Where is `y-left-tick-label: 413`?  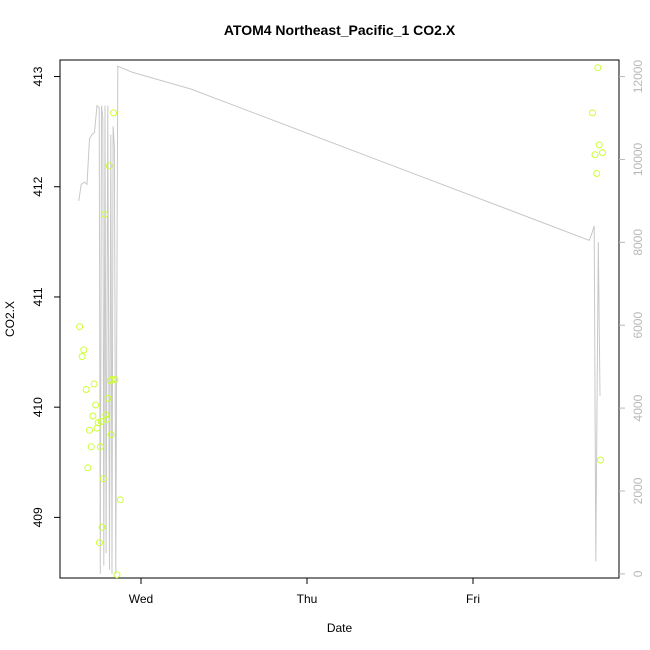 y-left-tick-label: 413 is located at coordinates (38, 76).